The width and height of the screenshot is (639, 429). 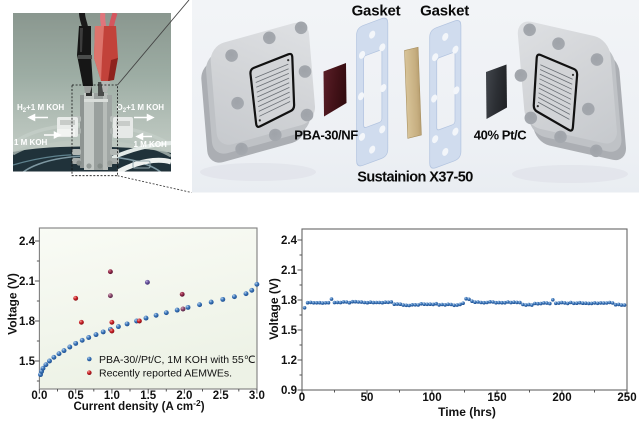 What do you see at coordinates (289, 361) in the screenshot?
I see `svg-text: 1.2` at bounding box center [289, 361].